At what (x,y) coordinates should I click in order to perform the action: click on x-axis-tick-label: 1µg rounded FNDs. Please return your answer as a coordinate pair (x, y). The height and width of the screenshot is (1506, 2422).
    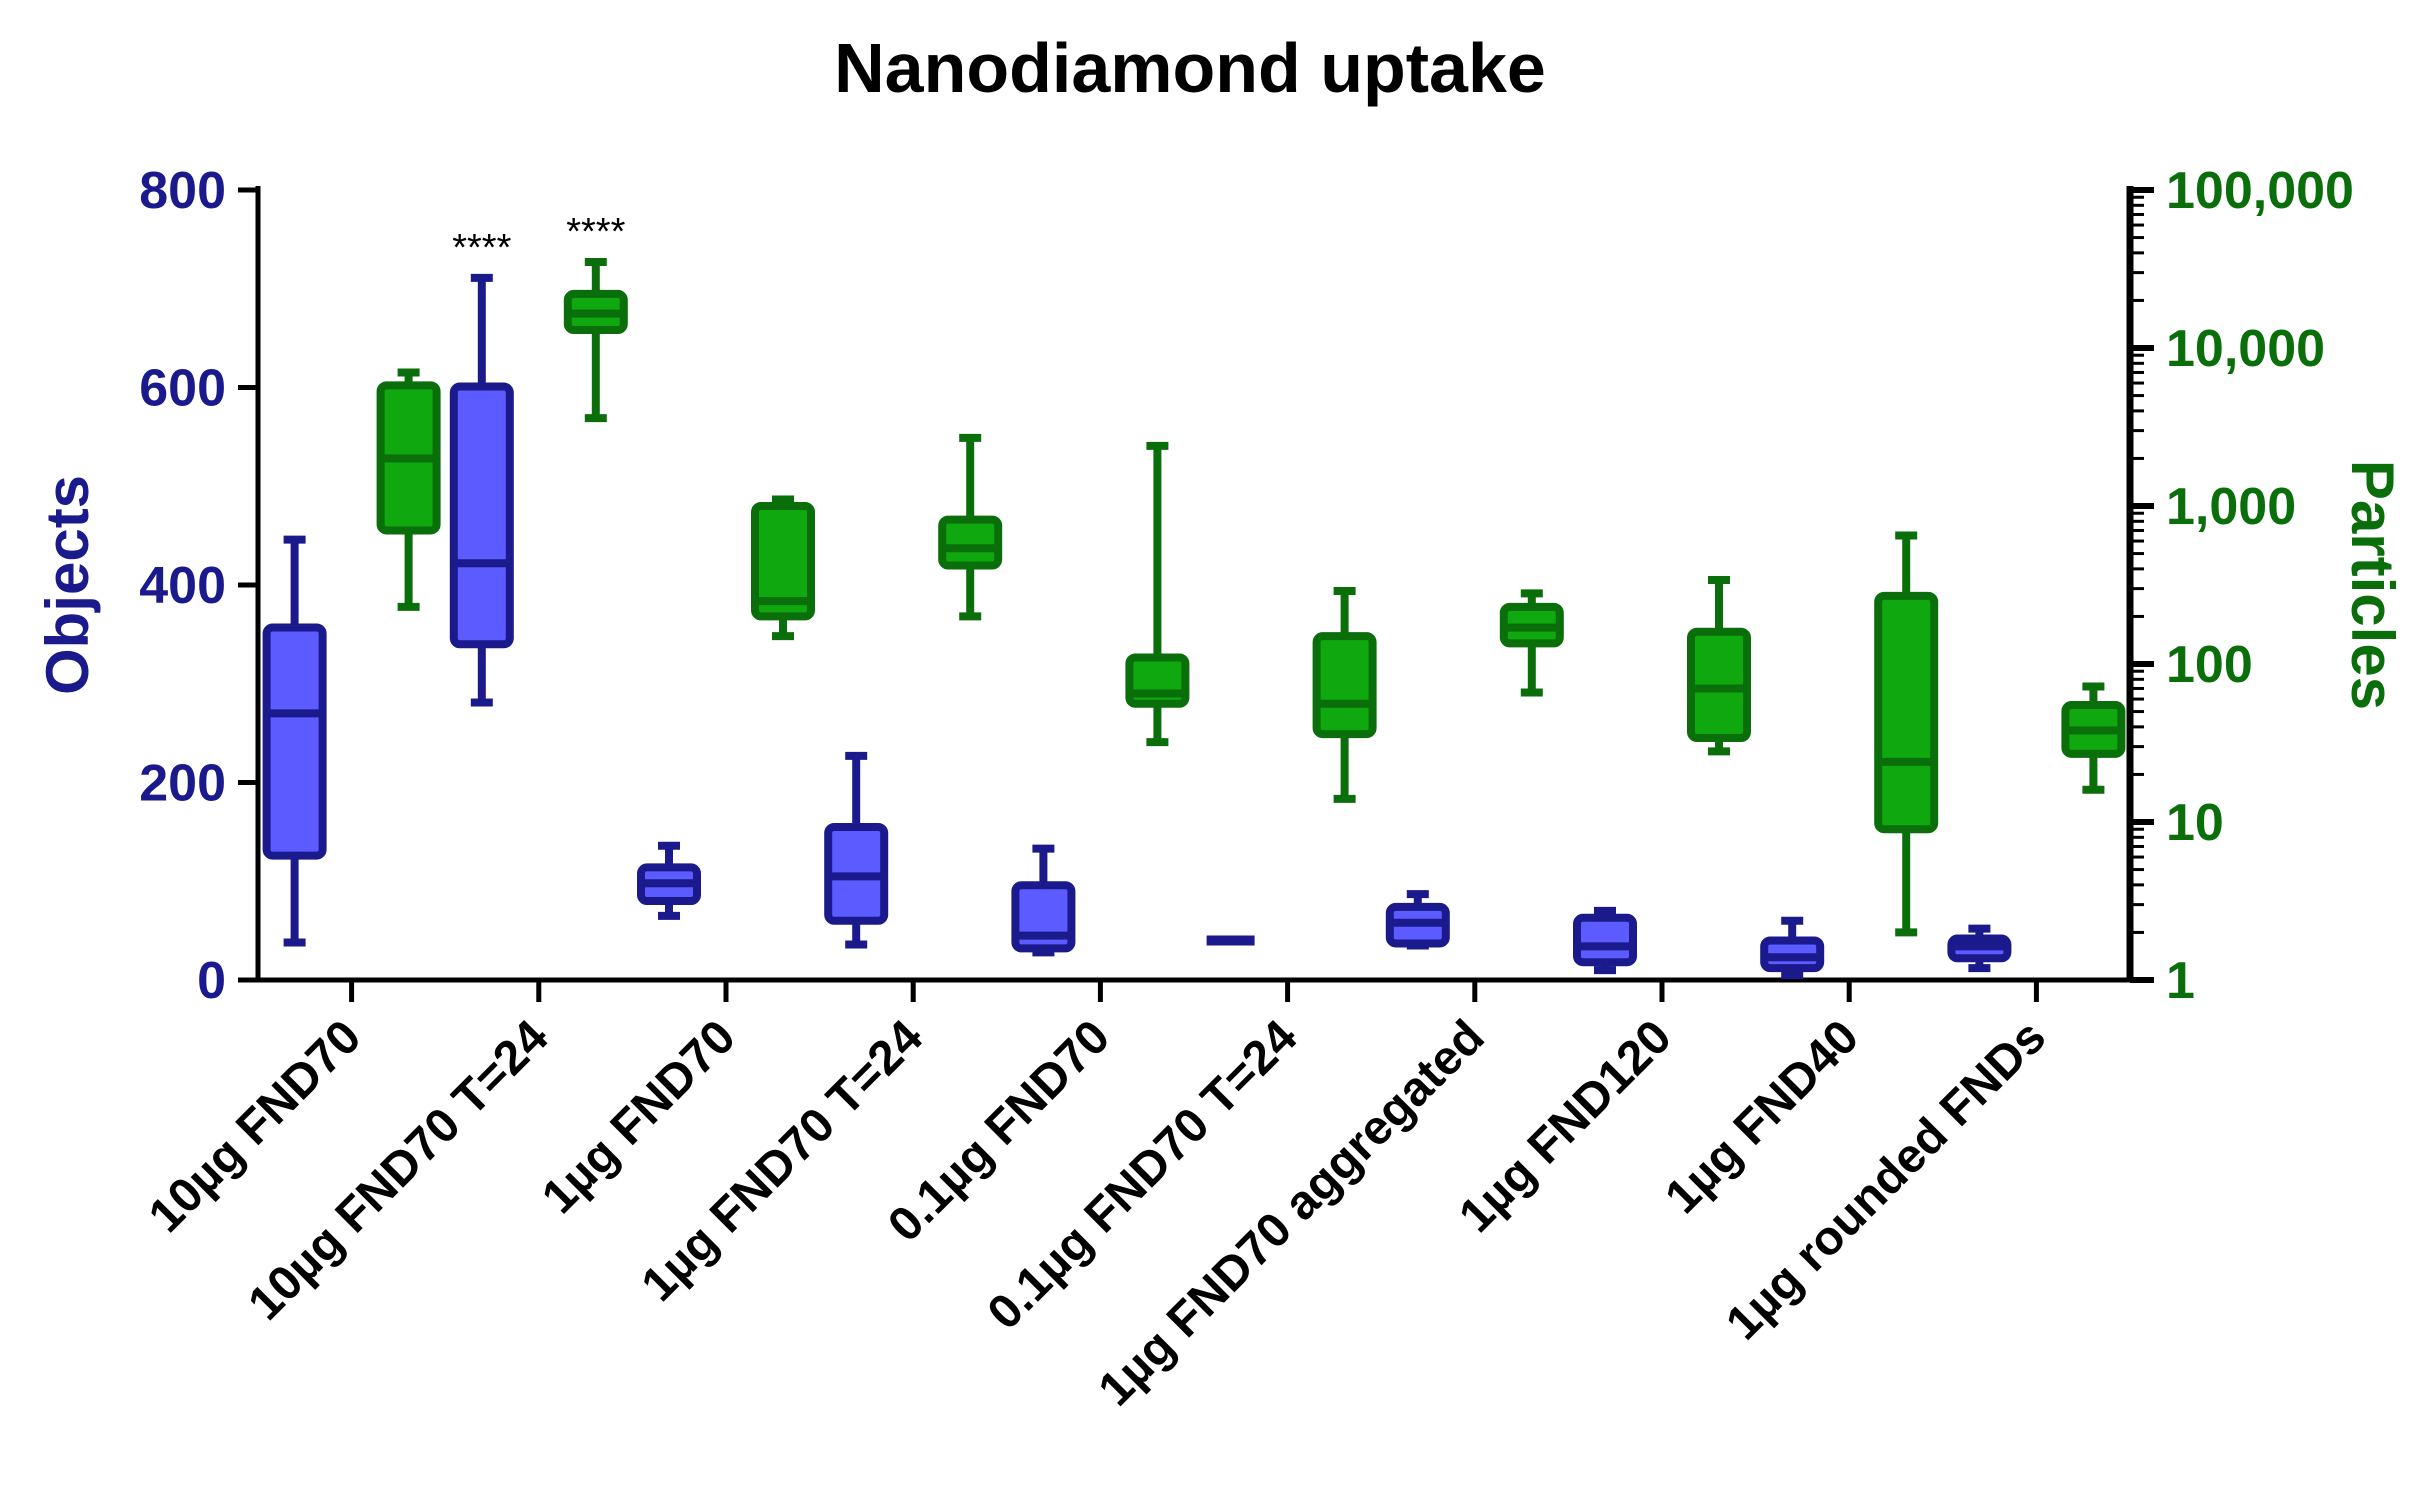
    Looking at the image, I should click on (1886, 1180).